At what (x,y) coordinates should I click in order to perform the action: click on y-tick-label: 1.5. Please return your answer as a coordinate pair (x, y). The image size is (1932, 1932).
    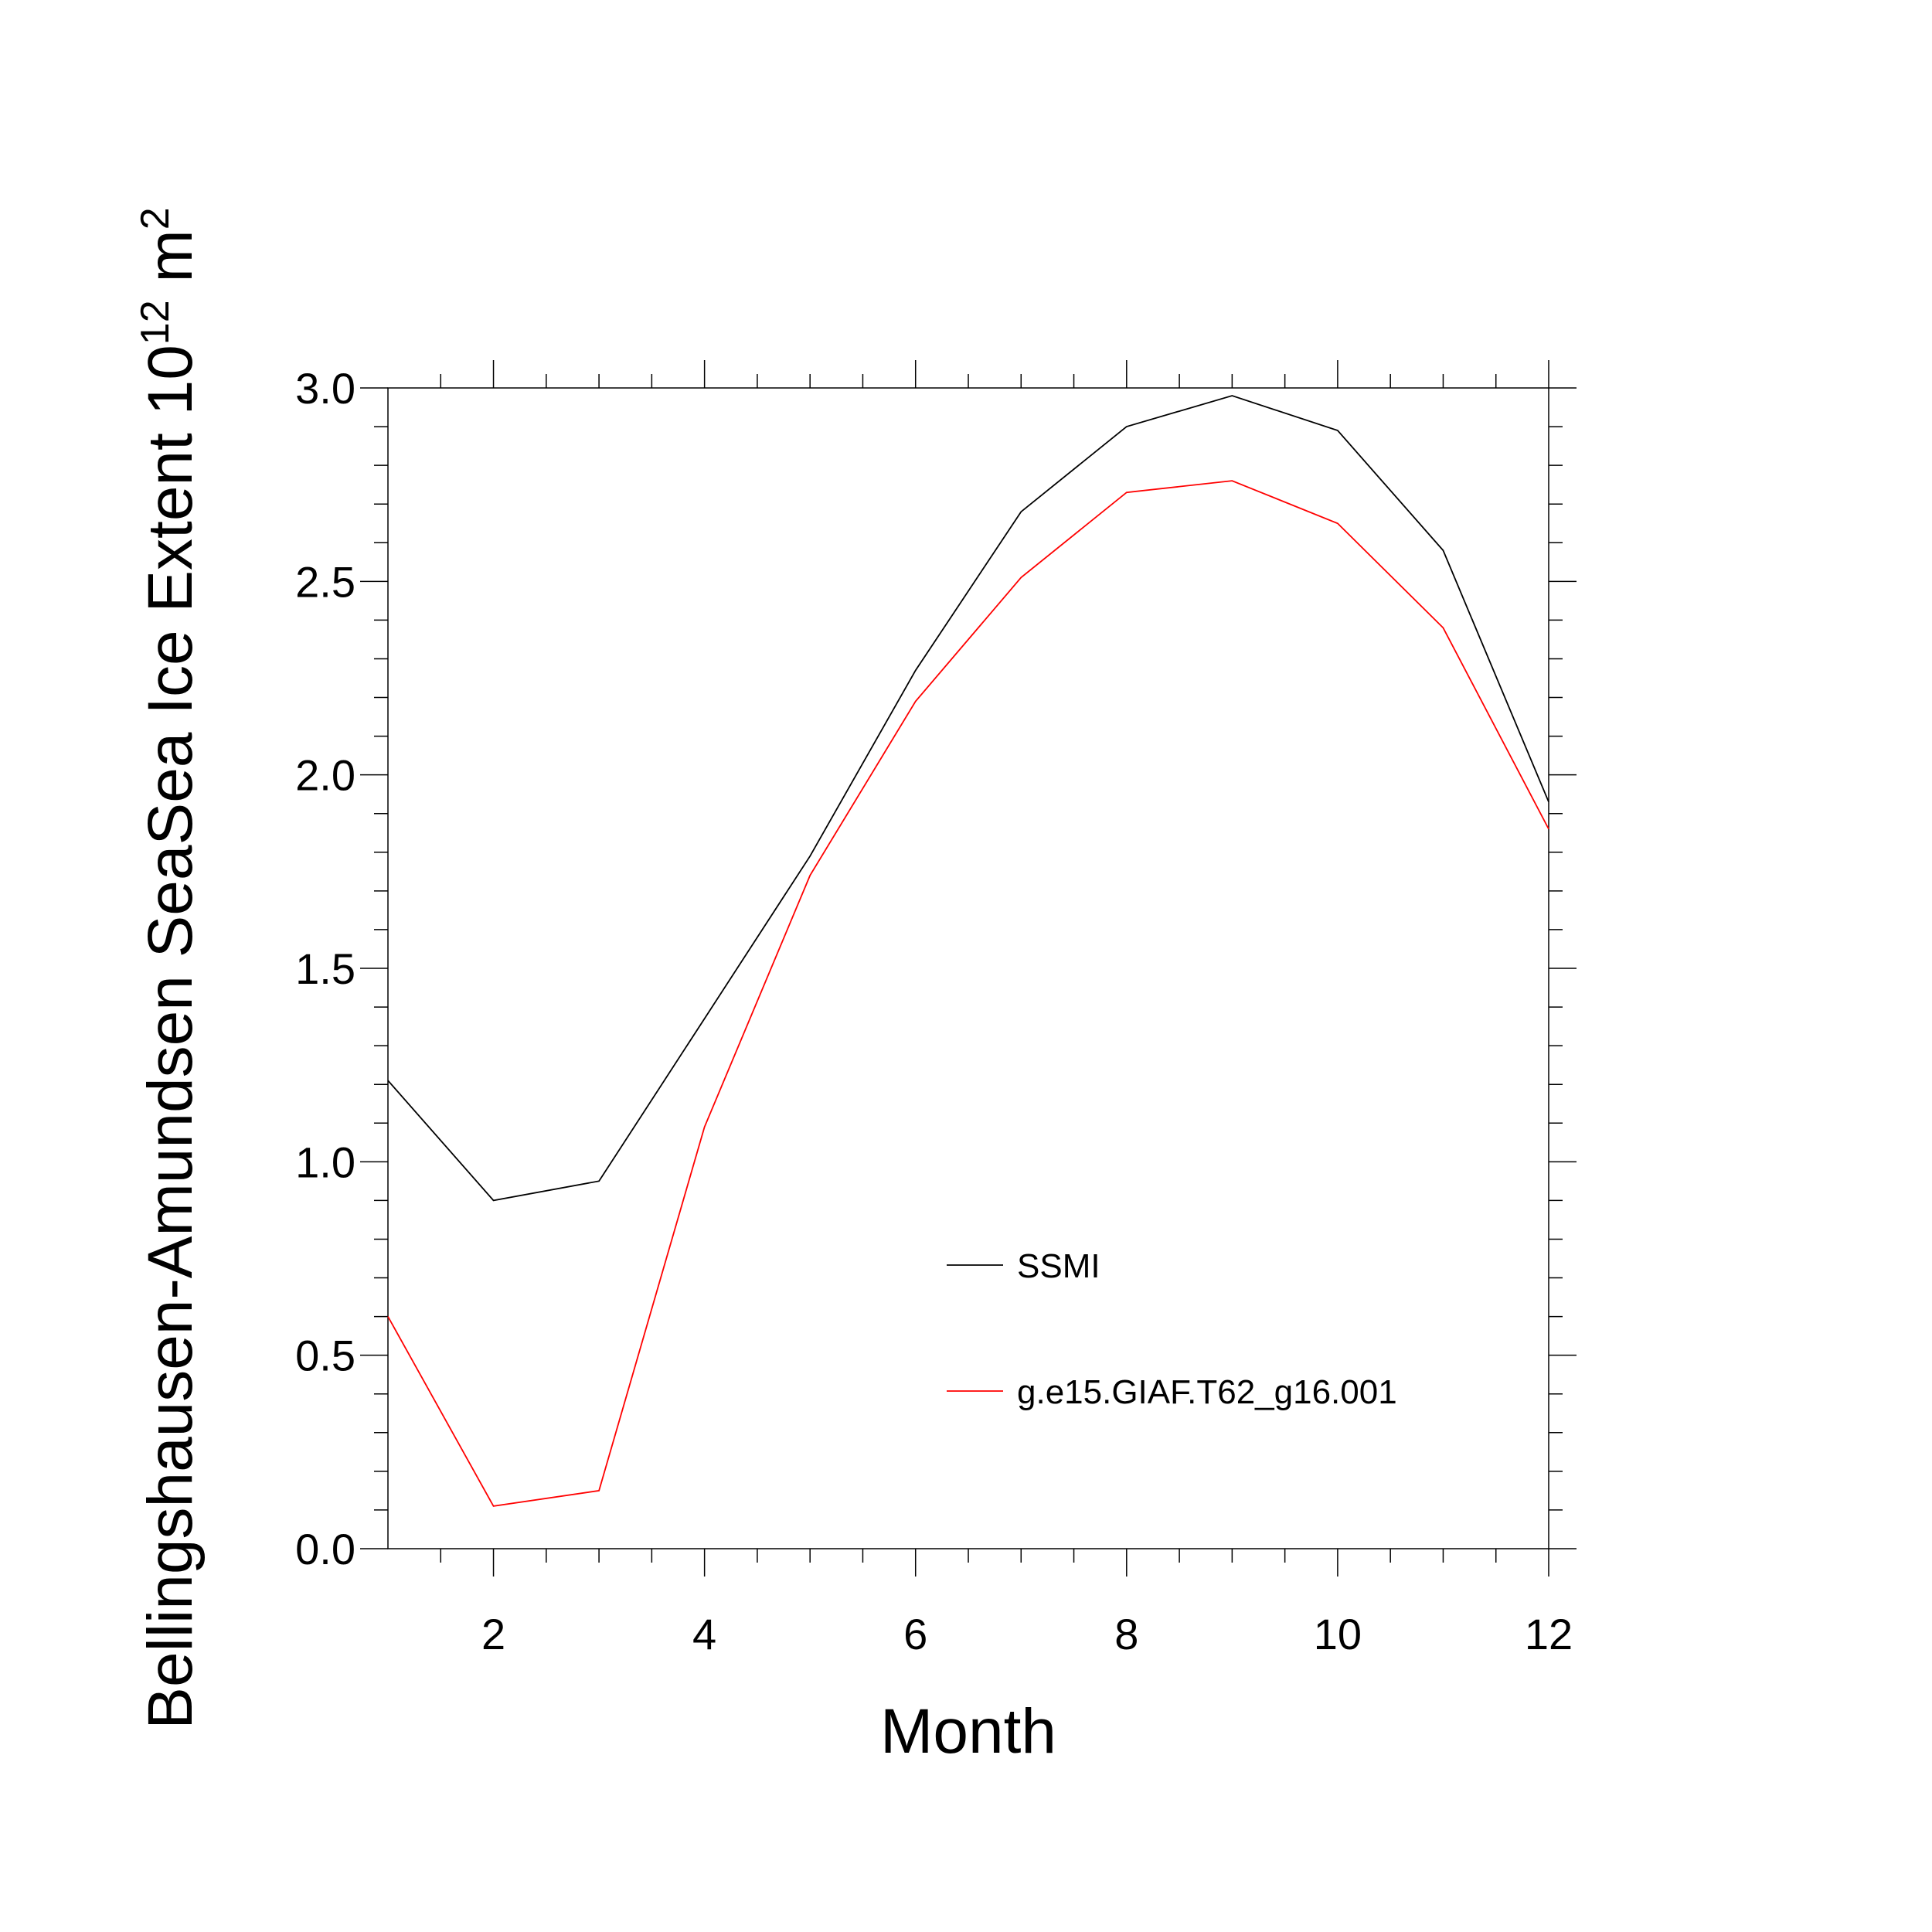
    Looking at the image, I should click on (325, 969).